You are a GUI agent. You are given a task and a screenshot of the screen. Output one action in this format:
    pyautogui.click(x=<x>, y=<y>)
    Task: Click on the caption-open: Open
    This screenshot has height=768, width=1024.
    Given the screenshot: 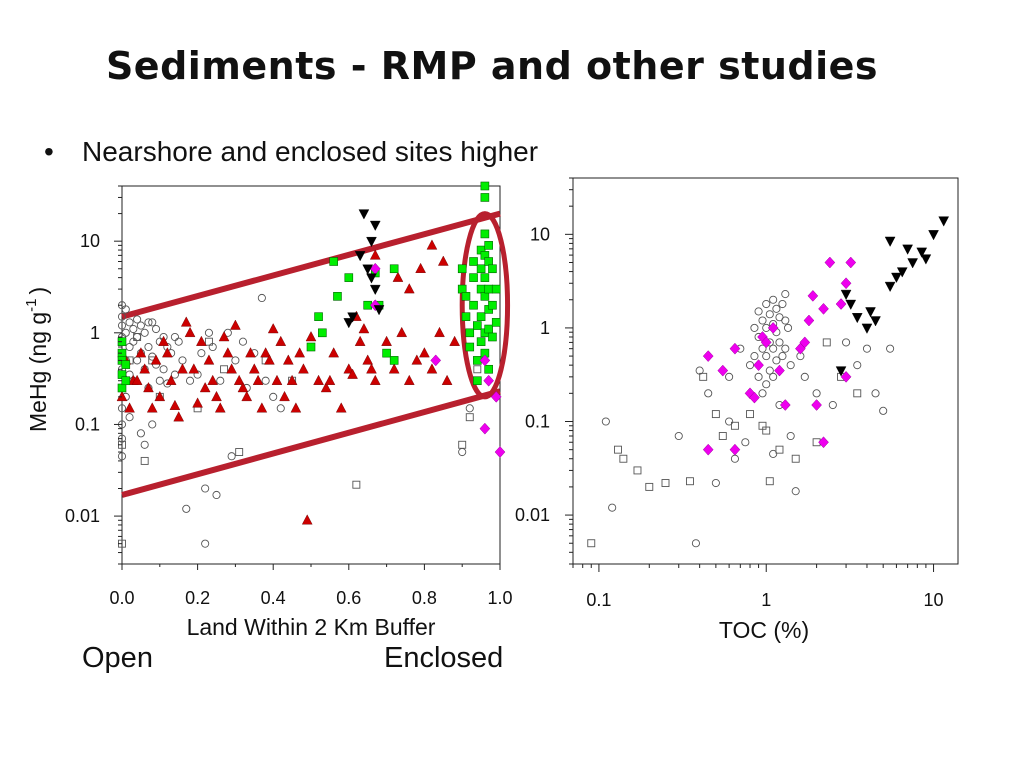 What is the action you would take?
    pyautogui.click(x=117, y=658)
    